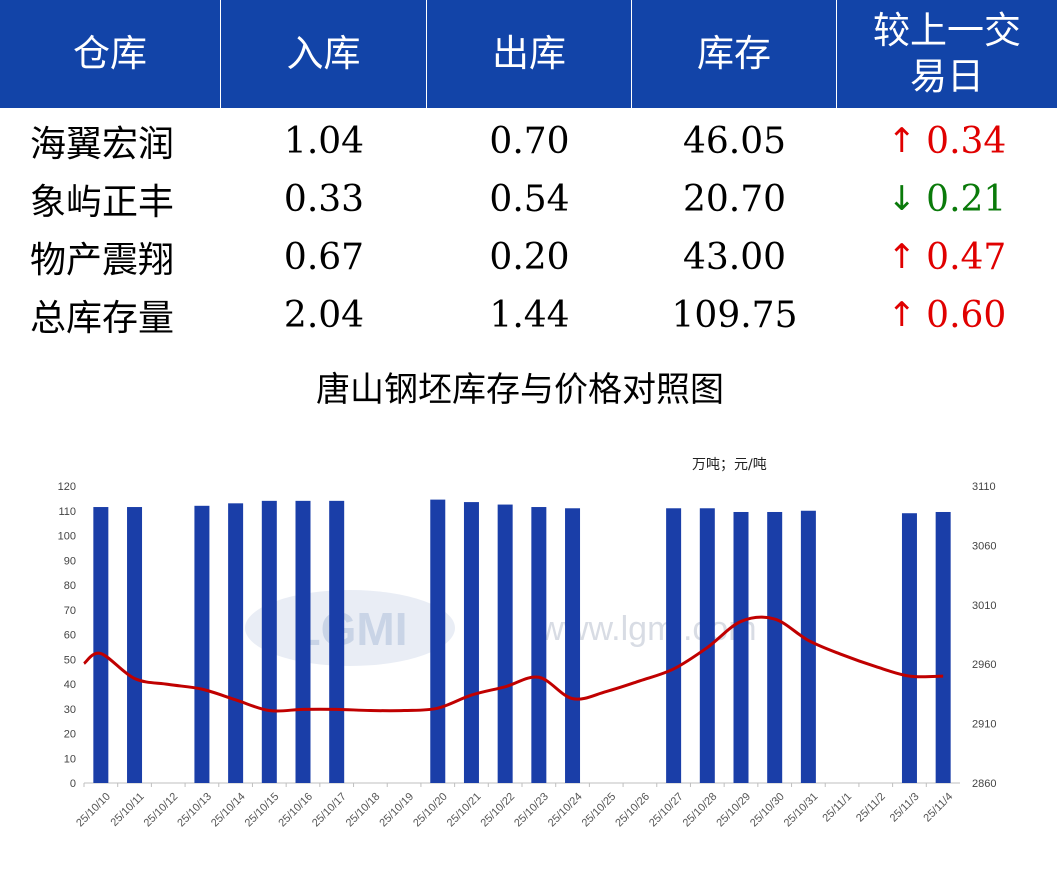 Image resolution: width=1057 pixels, height=895 pixels. I want to click on x-tick-label: 25/11/4, so click(938, 808).